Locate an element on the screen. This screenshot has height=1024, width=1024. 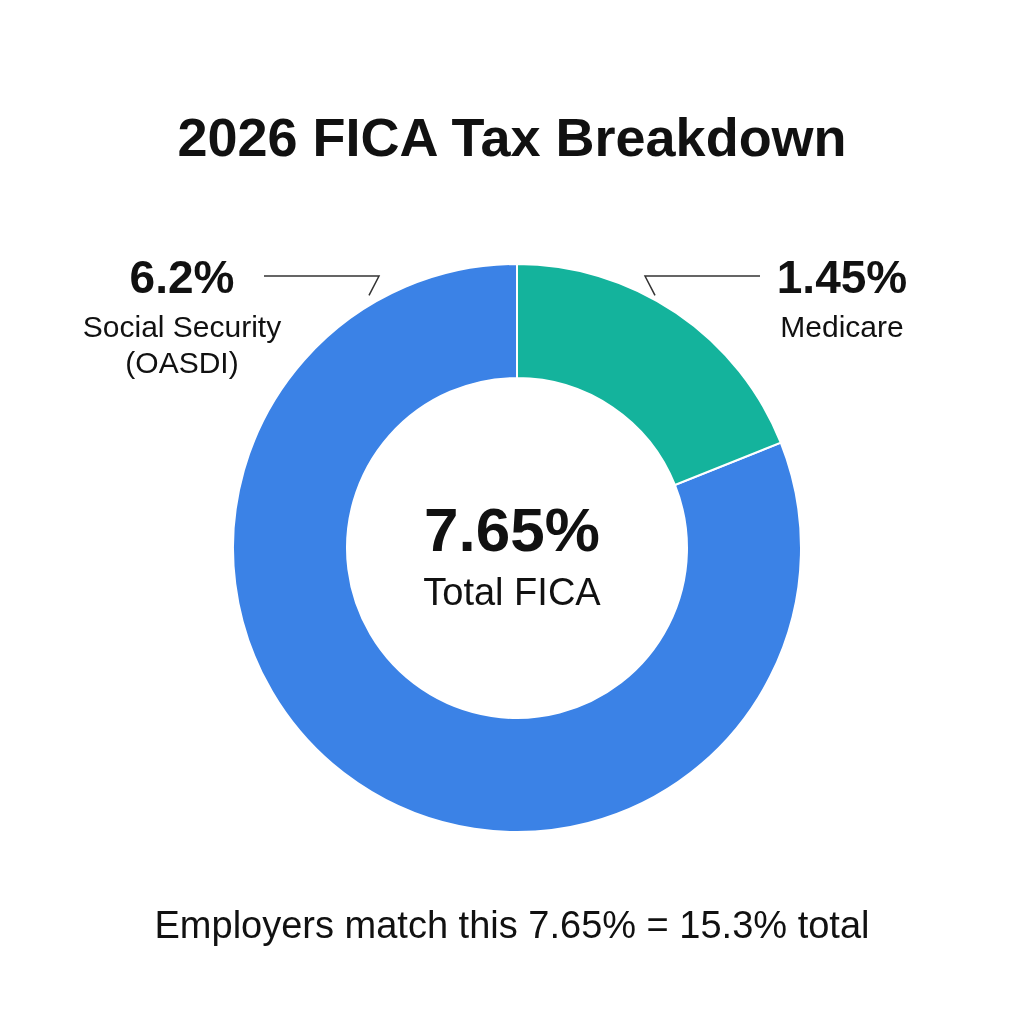
text: Total FICA is located at coordinates (512, 592).